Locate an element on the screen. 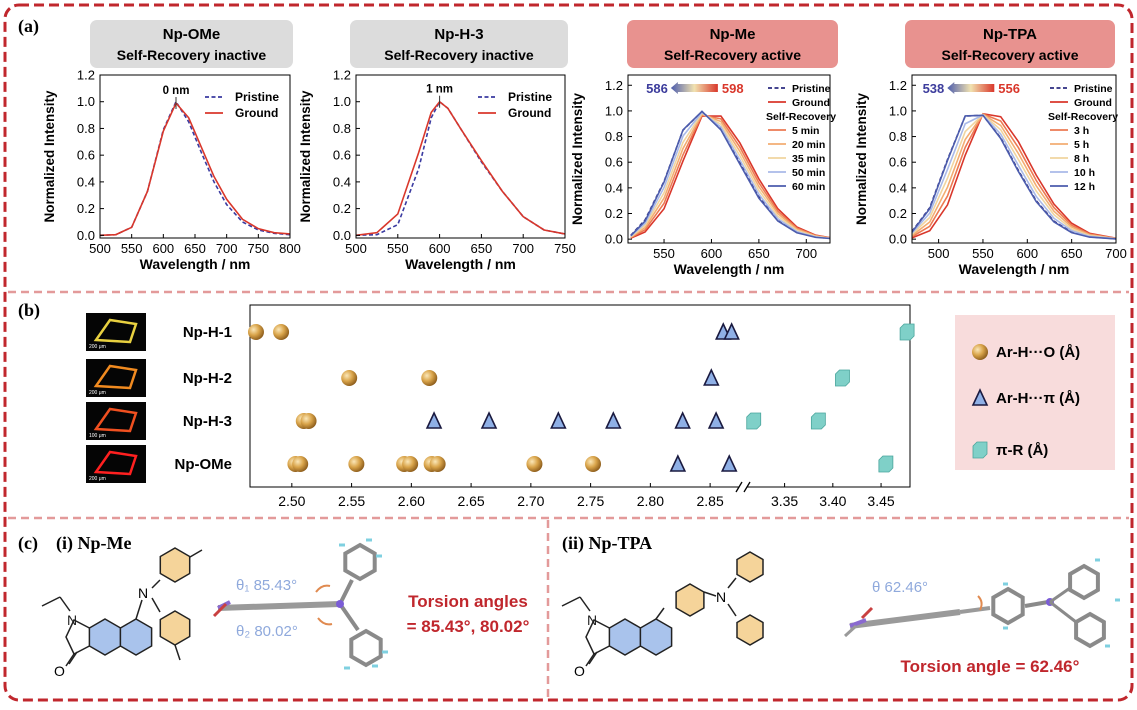 The image size is (1137, 710). legend-subtitle: Self-Recovery is located at coordinates (1083, 117).